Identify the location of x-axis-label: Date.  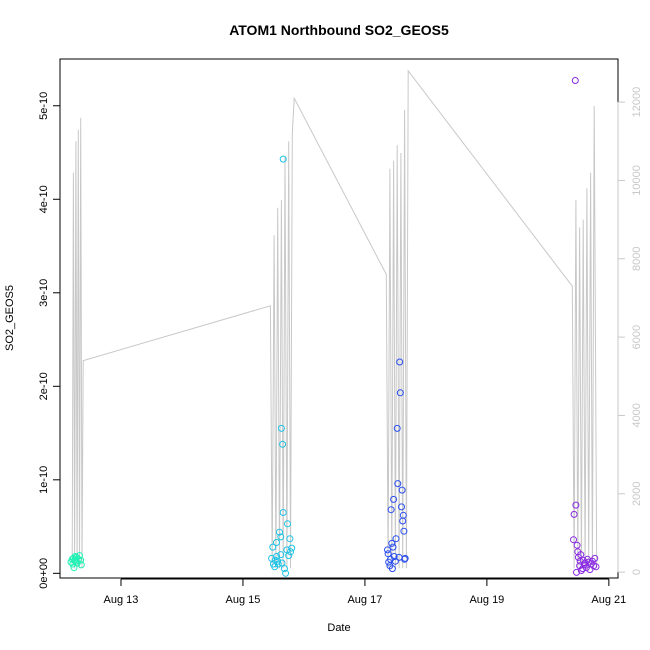
(338, 628).